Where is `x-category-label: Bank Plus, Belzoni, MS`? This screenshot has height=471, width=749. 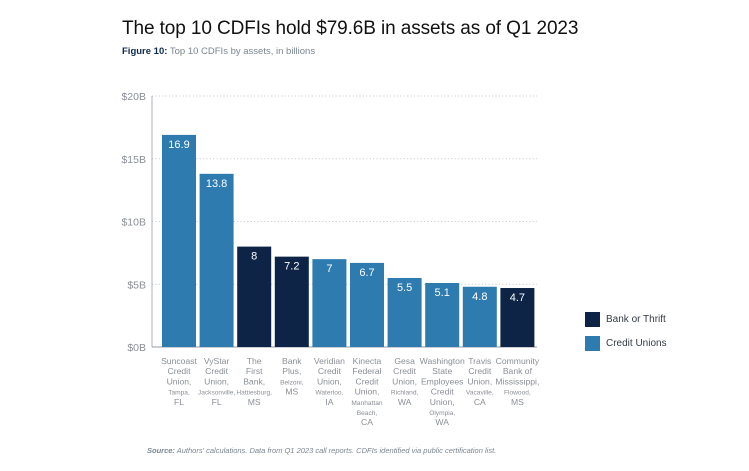
x-category-label: Bank Plus, Belzoni, MS is located at coordinates (292, 376).